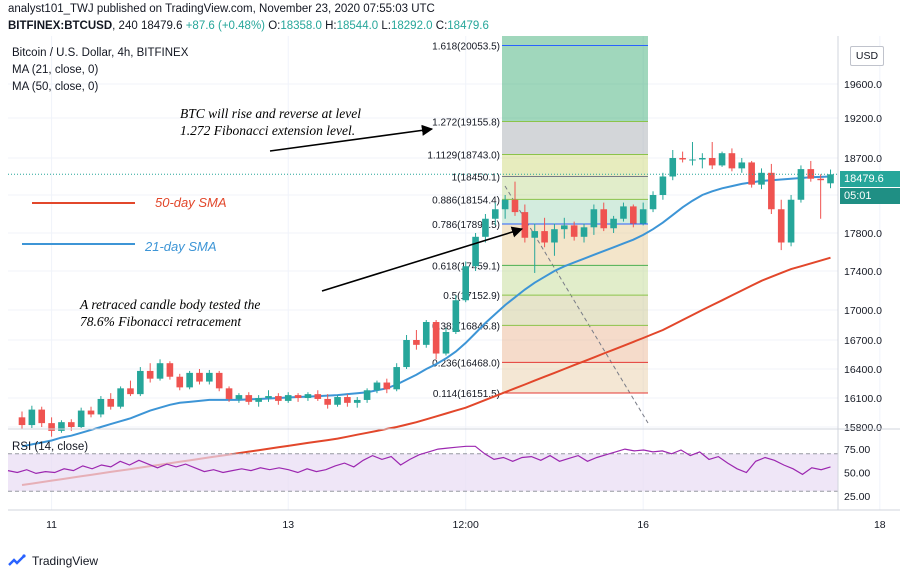 The image size is (900, 577). Describe the element at coordinates (863, 234) in the screenshot. I see `price-tick-label: 17800.0` at that location.